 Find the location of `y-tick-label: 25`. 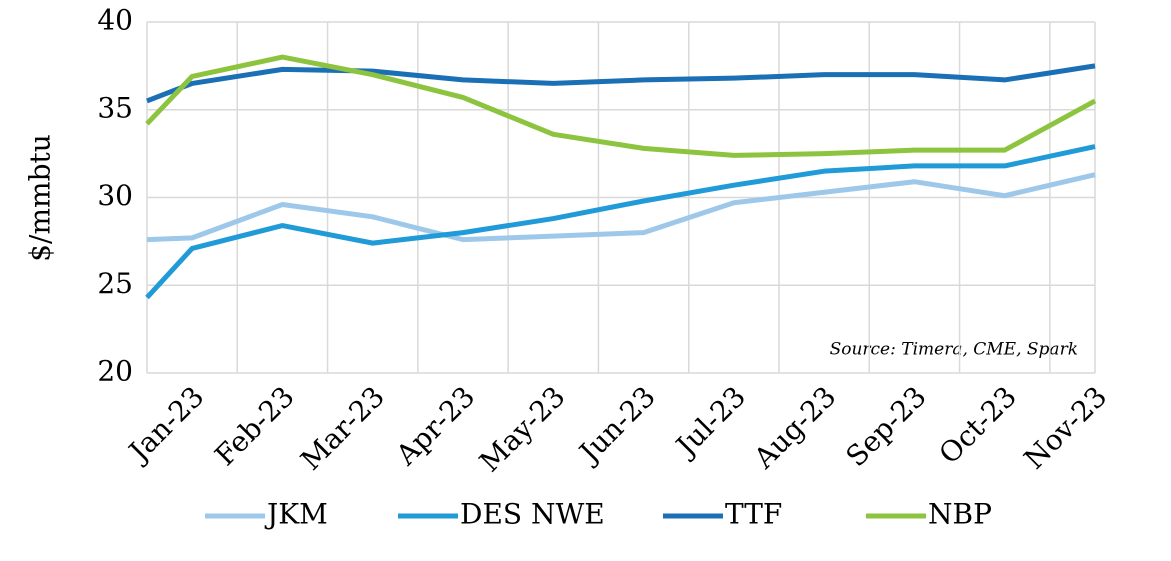

y-tick-label: 25 is located at coordinates (115, 283).